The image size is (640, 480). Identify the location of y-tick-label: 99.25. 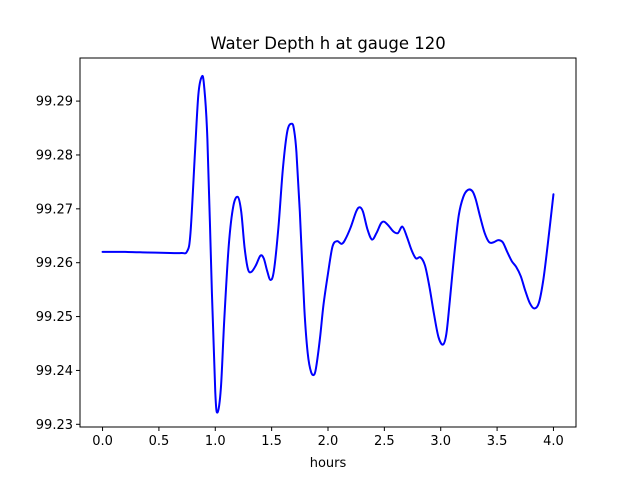
(54, 317).